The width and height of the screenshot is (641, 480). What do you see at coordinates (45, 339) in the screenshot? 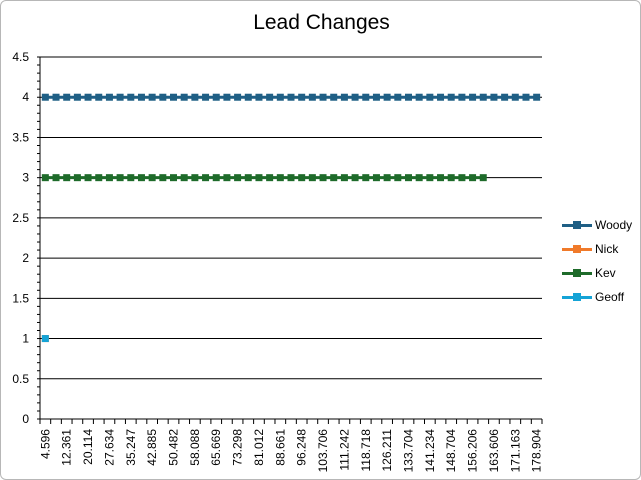
I see `data-point-geoff` at bounding box center [45, 339].